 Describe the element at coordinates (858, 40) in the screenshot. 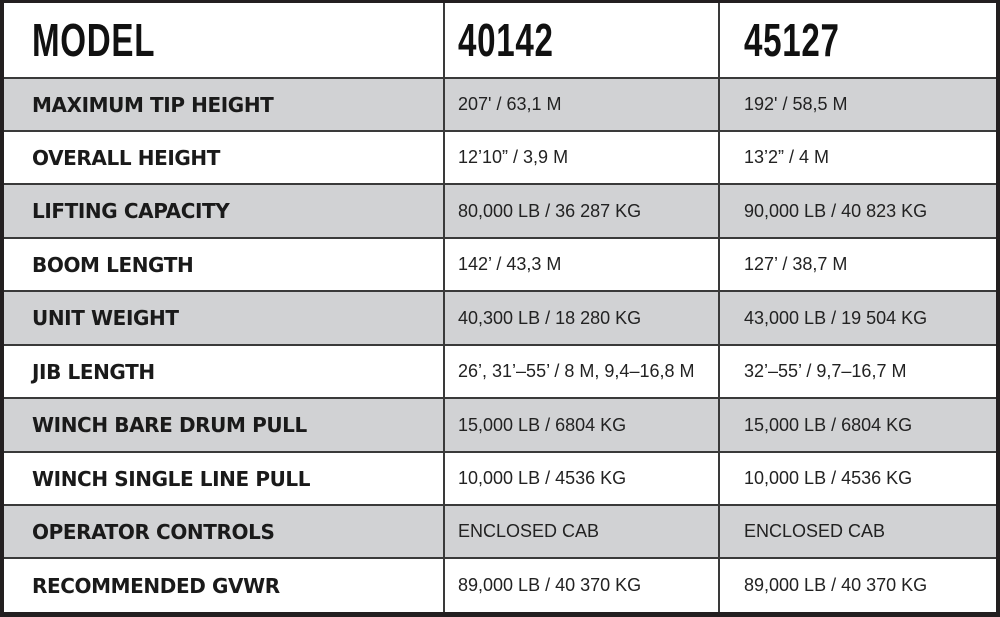

I see `header-model-2: 45127` at that location.